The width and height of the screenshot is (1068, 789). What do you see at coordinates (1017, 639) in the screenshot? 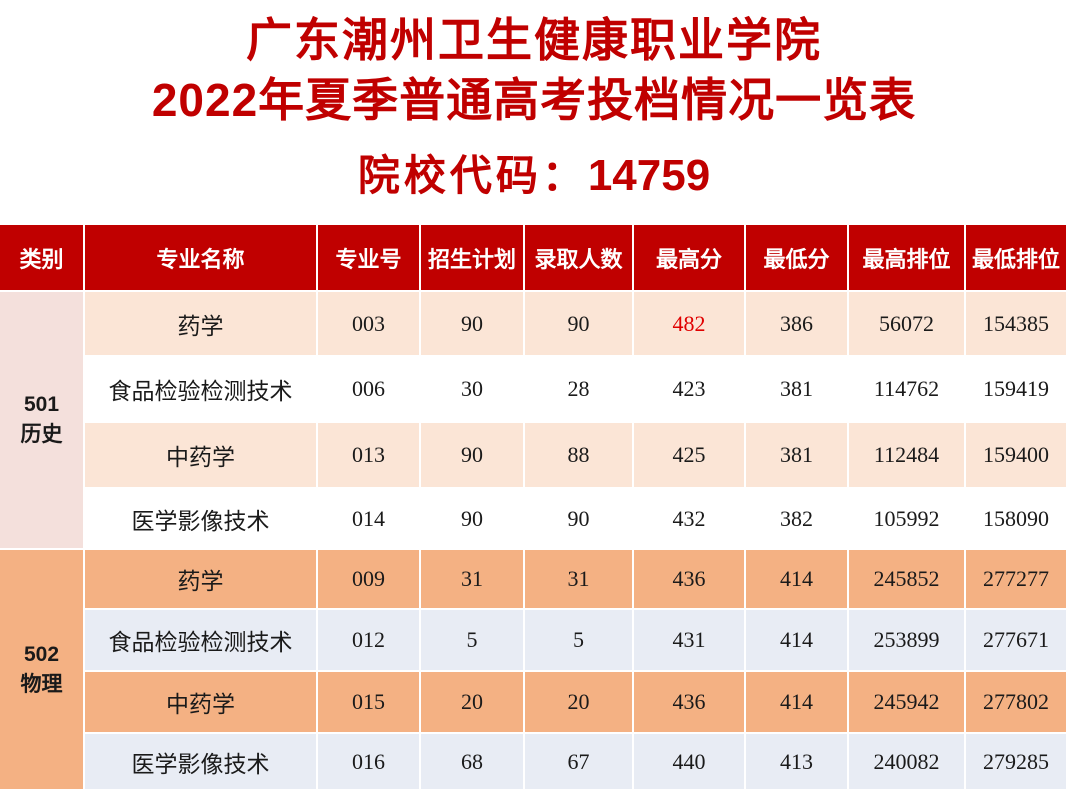
I see `min-rank-cell: 277671` at bounding box center [1017, 639].